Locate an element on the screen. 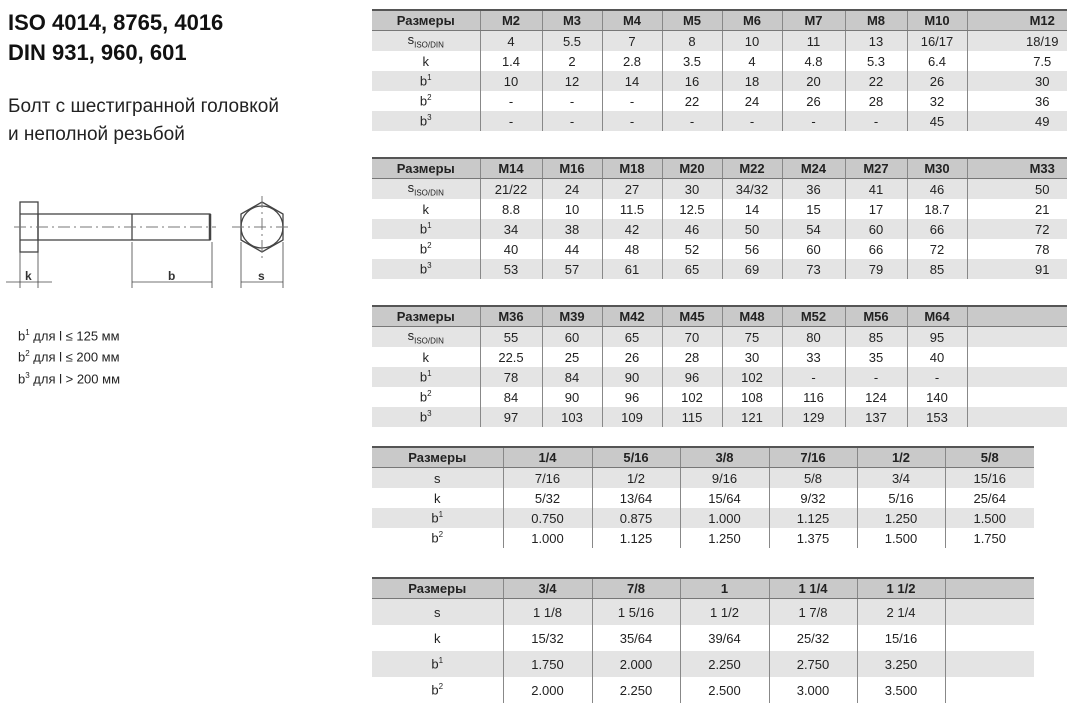 The height and width of the screenshot is (720, 1067). size-header: 5/16 is located at coordinates (635, 457).